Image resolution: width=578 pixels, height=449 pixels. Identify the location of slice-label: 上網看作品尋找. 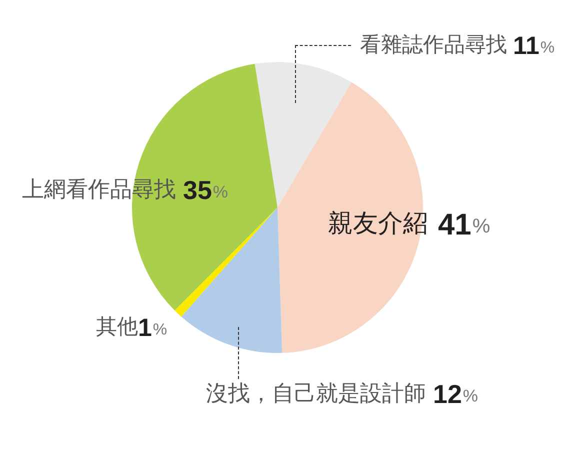
(99, 190).